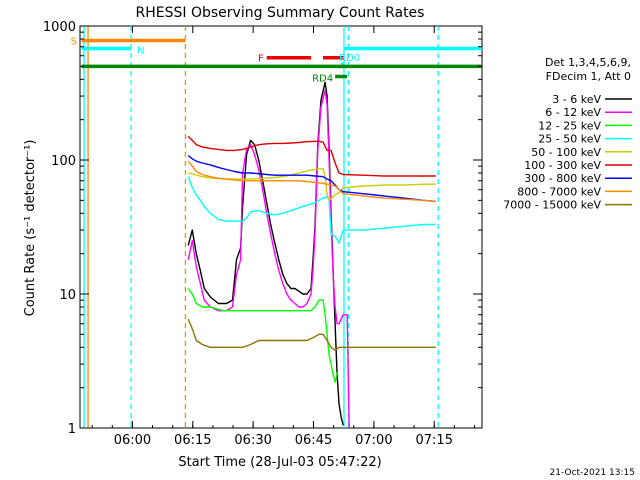  What do you see at coordinates (192, 440) in the screenshot?
I see `x-tick-label-1: 06:15` at bounding box center [192, 440].